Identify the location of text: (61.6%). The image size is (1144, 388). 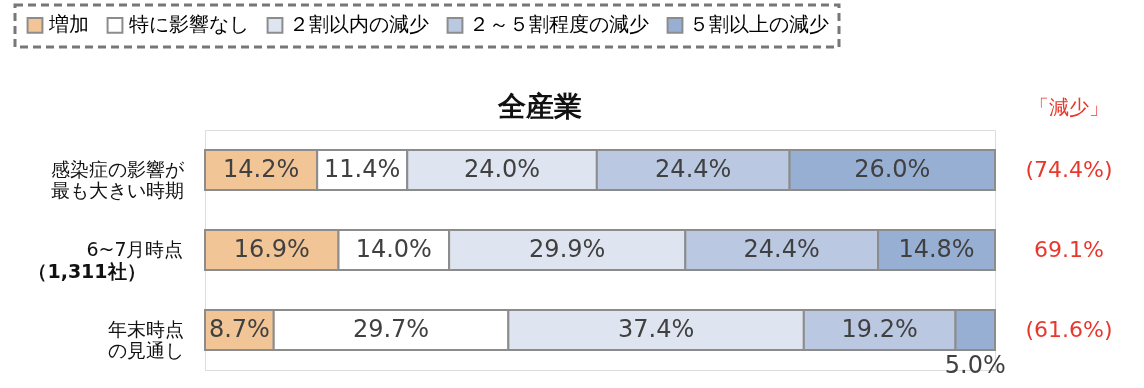
(1069, 329).